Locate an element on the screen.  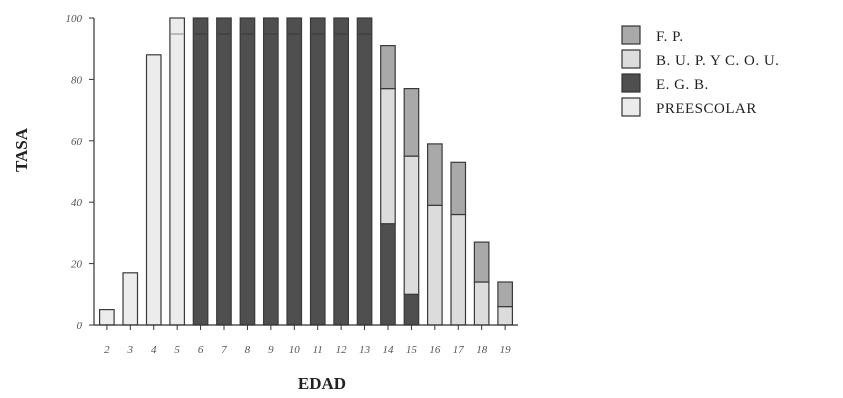
y-tick-label-0: 0 is located at coordinates (80, 326).